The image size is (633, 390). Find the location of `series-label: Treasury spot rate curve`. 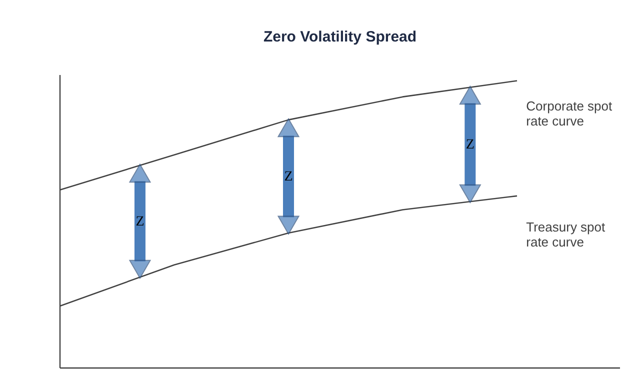

series-label: Treasury spot rate curve is located at coordinates (566, 235).